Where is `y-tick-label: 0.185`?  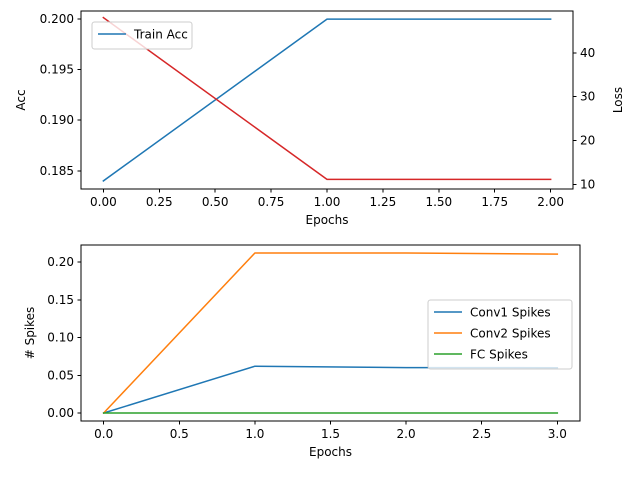 y-tick-label: 0.185 is located at coordinates (57, 171).